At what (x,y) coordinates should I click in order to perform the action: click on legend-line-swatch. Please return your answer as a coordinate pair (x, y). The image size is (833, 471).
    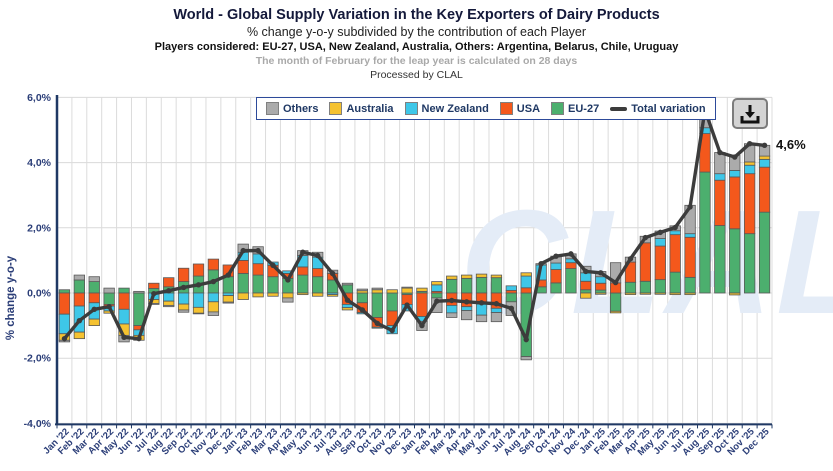
    Looking at the image, I should click on (619, 108).